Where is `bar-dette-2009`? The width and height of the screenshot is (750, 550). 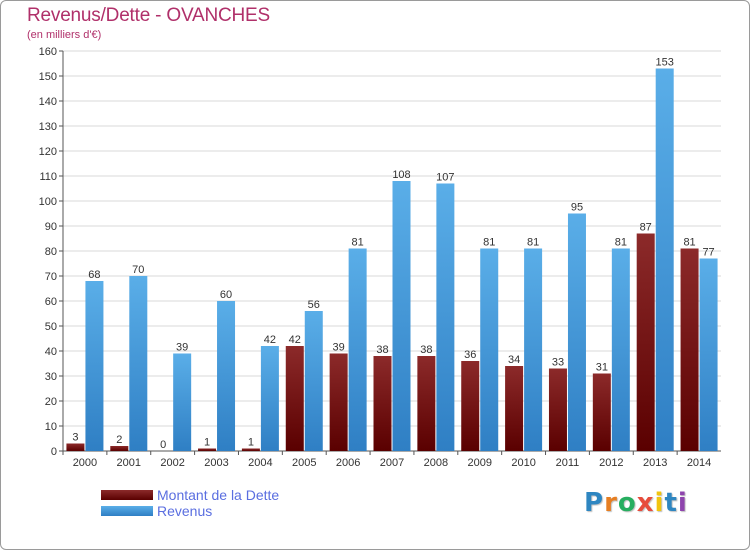 bar-dette-2009 is located at coordinates (470, 406).